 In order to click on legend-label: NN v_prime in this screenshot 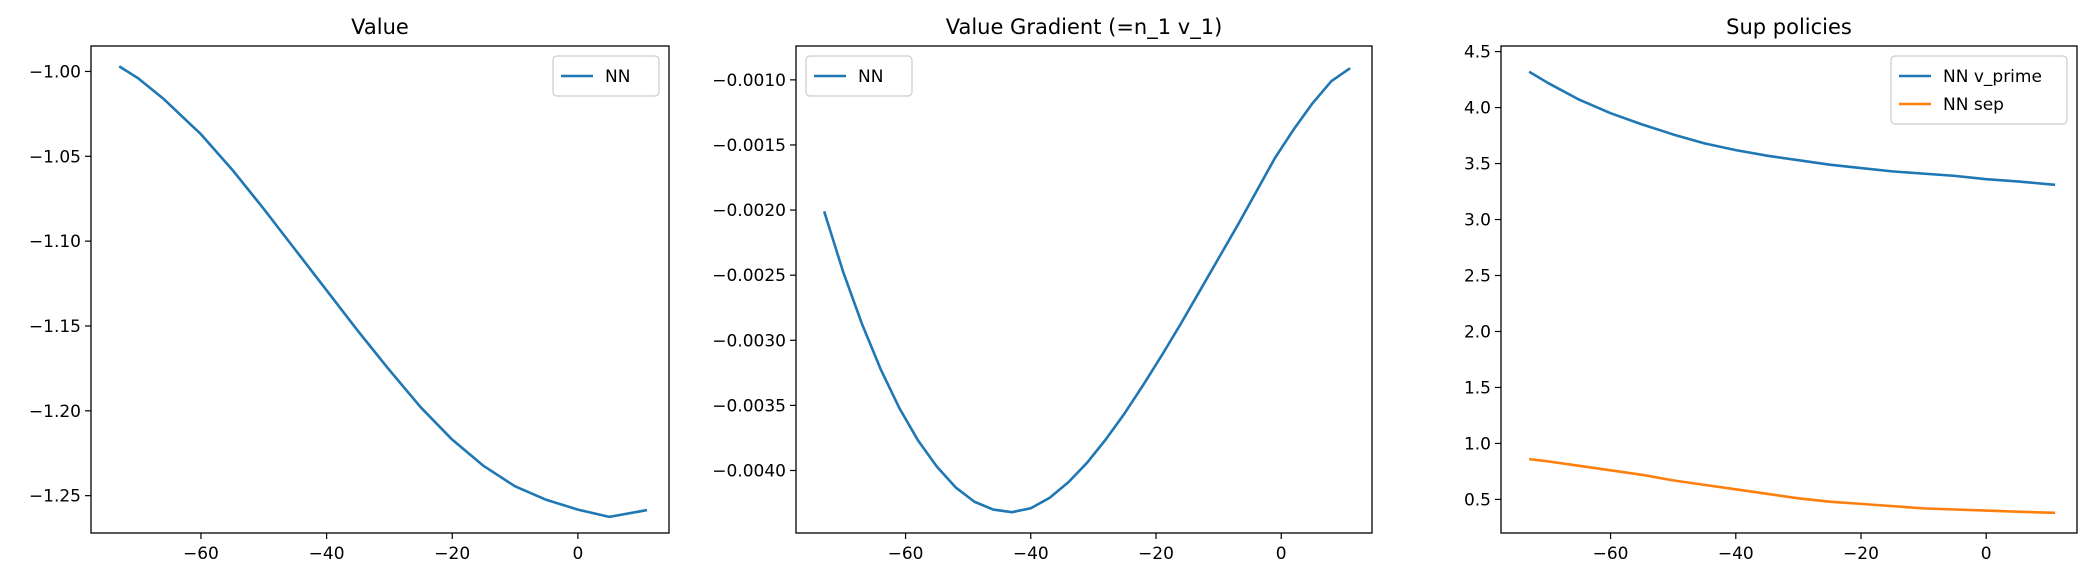, I will do `click(1992, 77)`.